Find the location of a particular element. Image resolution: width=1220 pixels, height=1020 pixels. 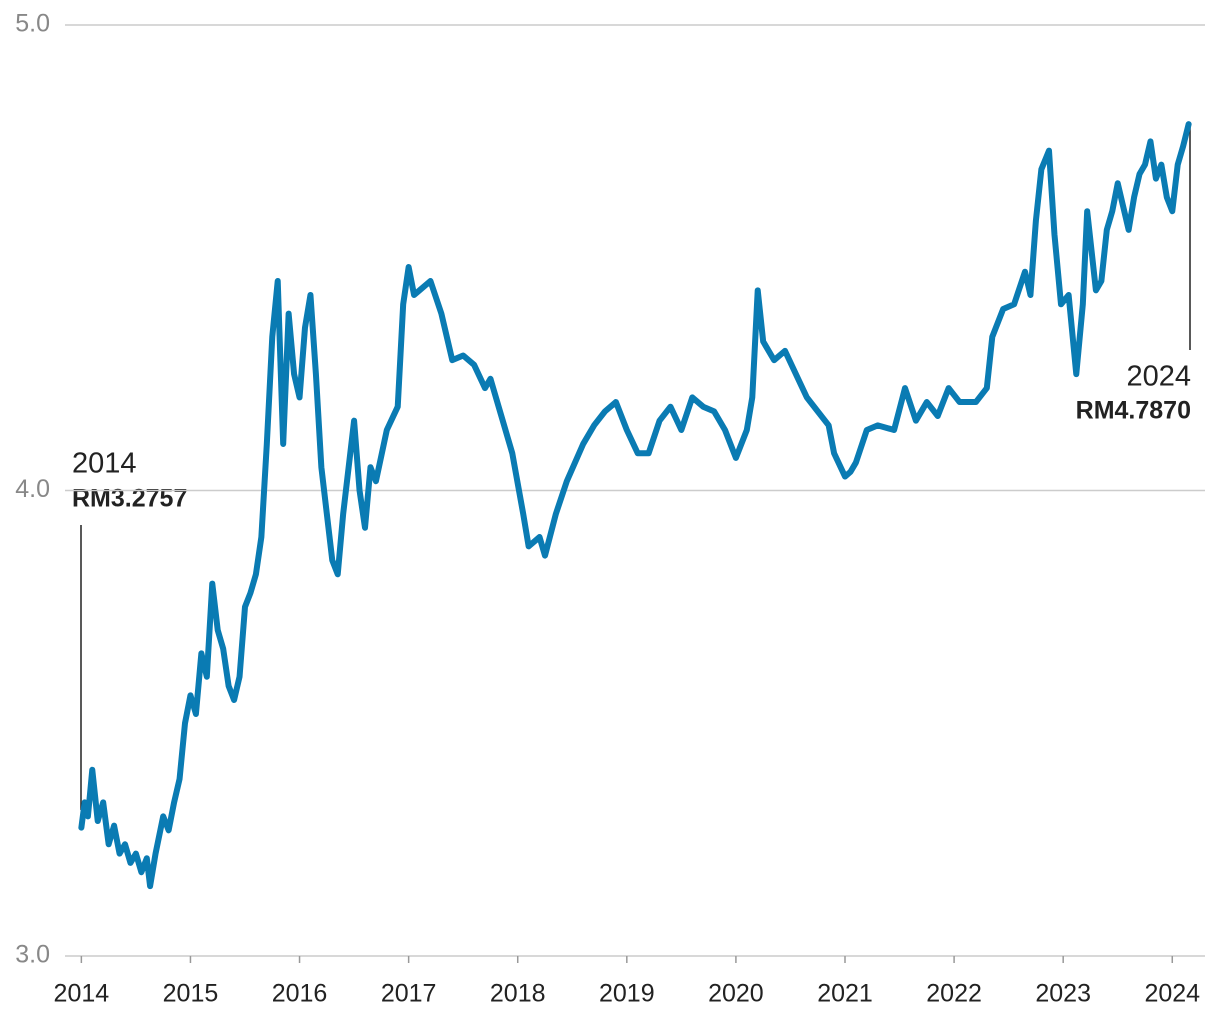

x-tick-label: 2022 is located at coordinates (954, 994).